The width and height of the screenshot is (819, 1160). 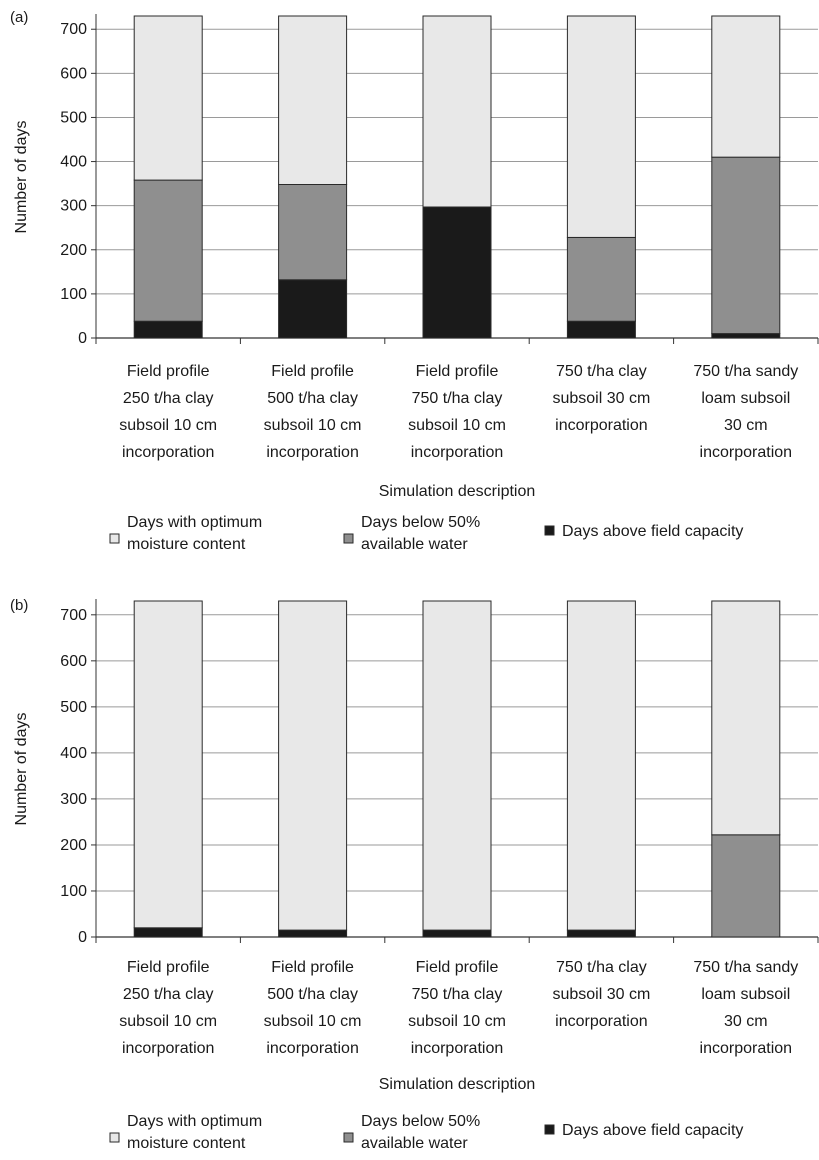 What do you see at coordinates (19, 605) in the screenshot?
I see `panel-label: (b)` at bounding box center [19, 605].